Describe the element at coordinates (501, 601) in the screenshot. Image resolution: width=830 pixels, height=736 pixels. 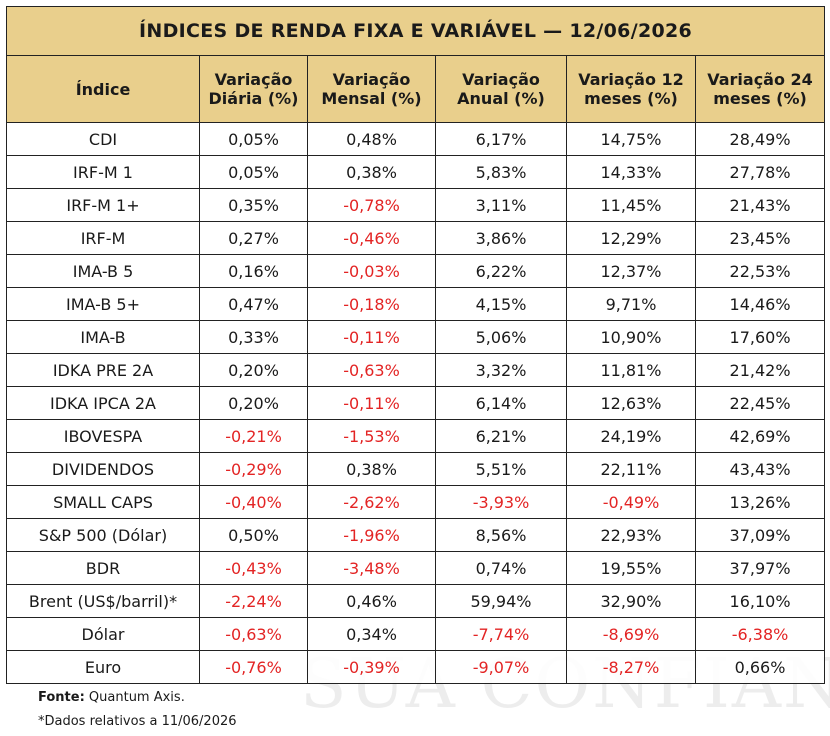
I see `value-cell: 59,94%` at that location.